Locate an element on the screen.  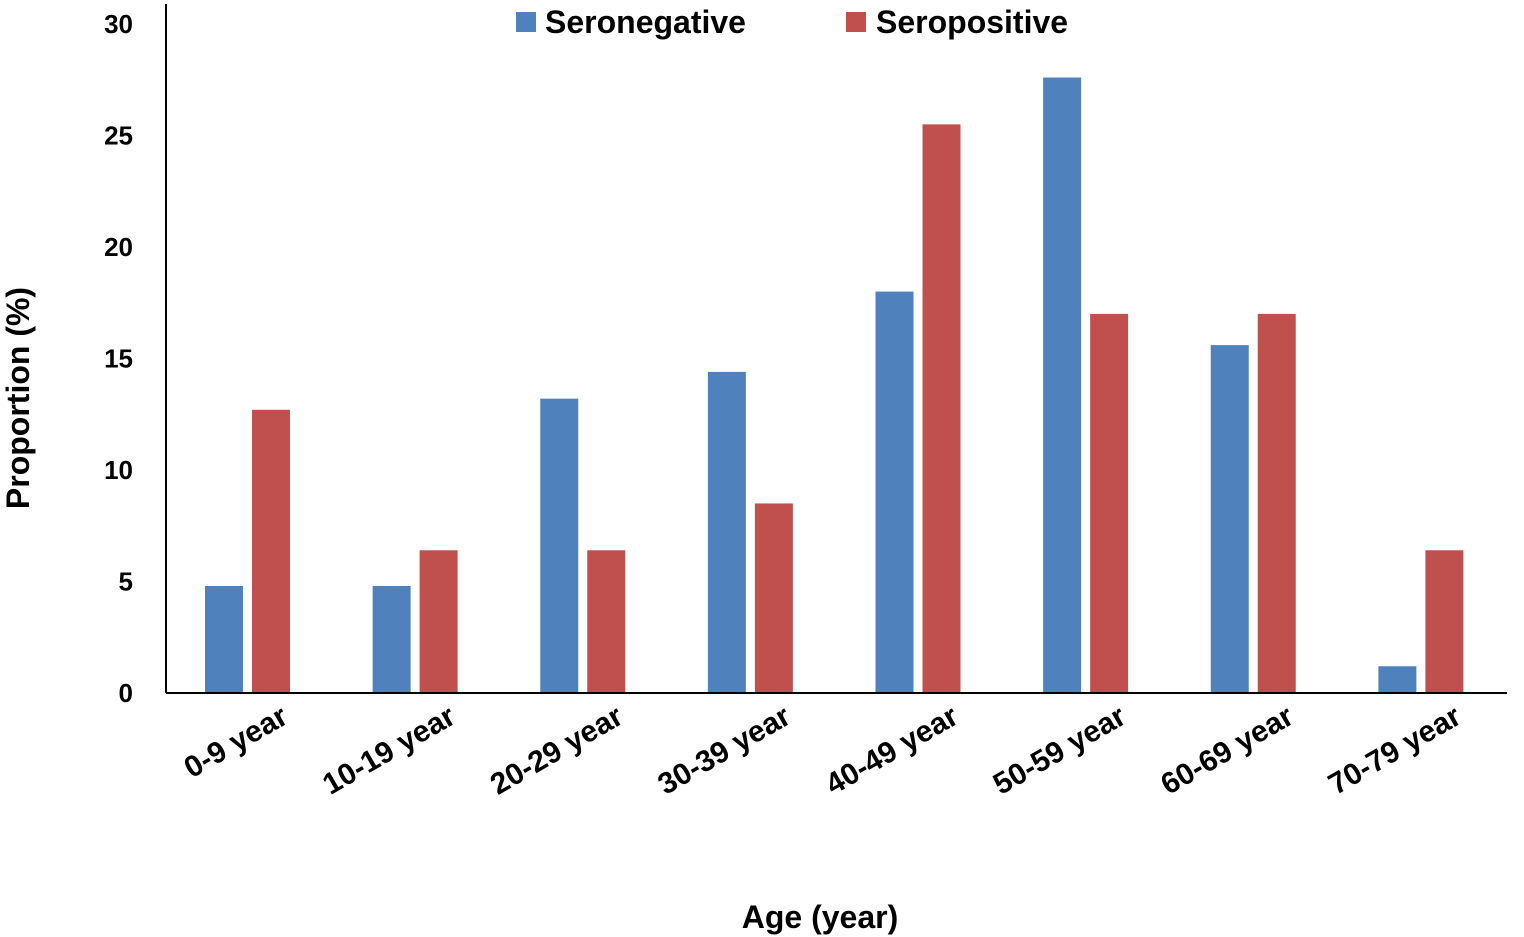
legend-label-seronegative: Seronegative is located at coordinates (645, 22).